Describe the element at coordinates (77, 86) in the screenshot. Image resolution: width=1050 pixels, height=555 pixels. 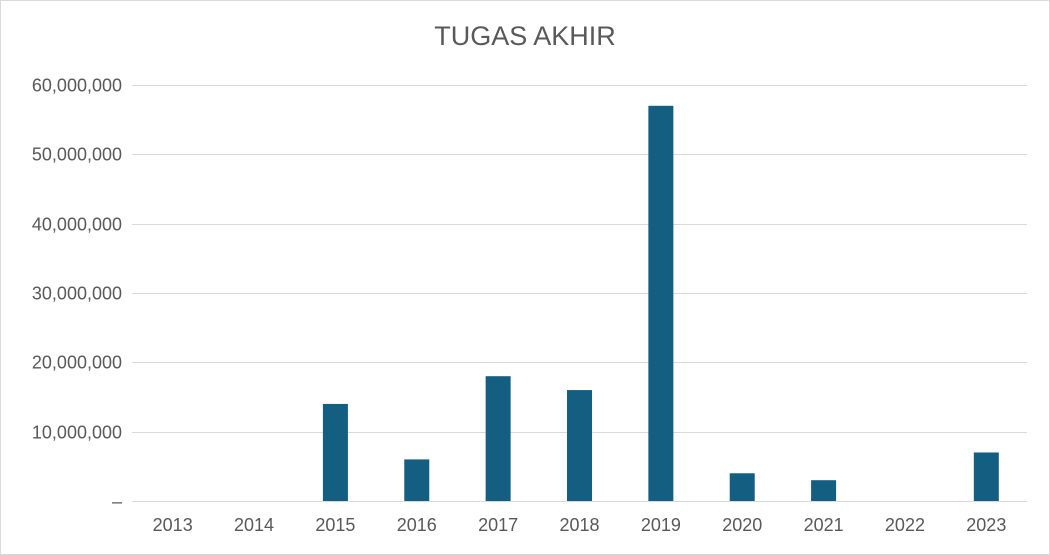
I see `y-tick-label: 60,000,000` at that location.